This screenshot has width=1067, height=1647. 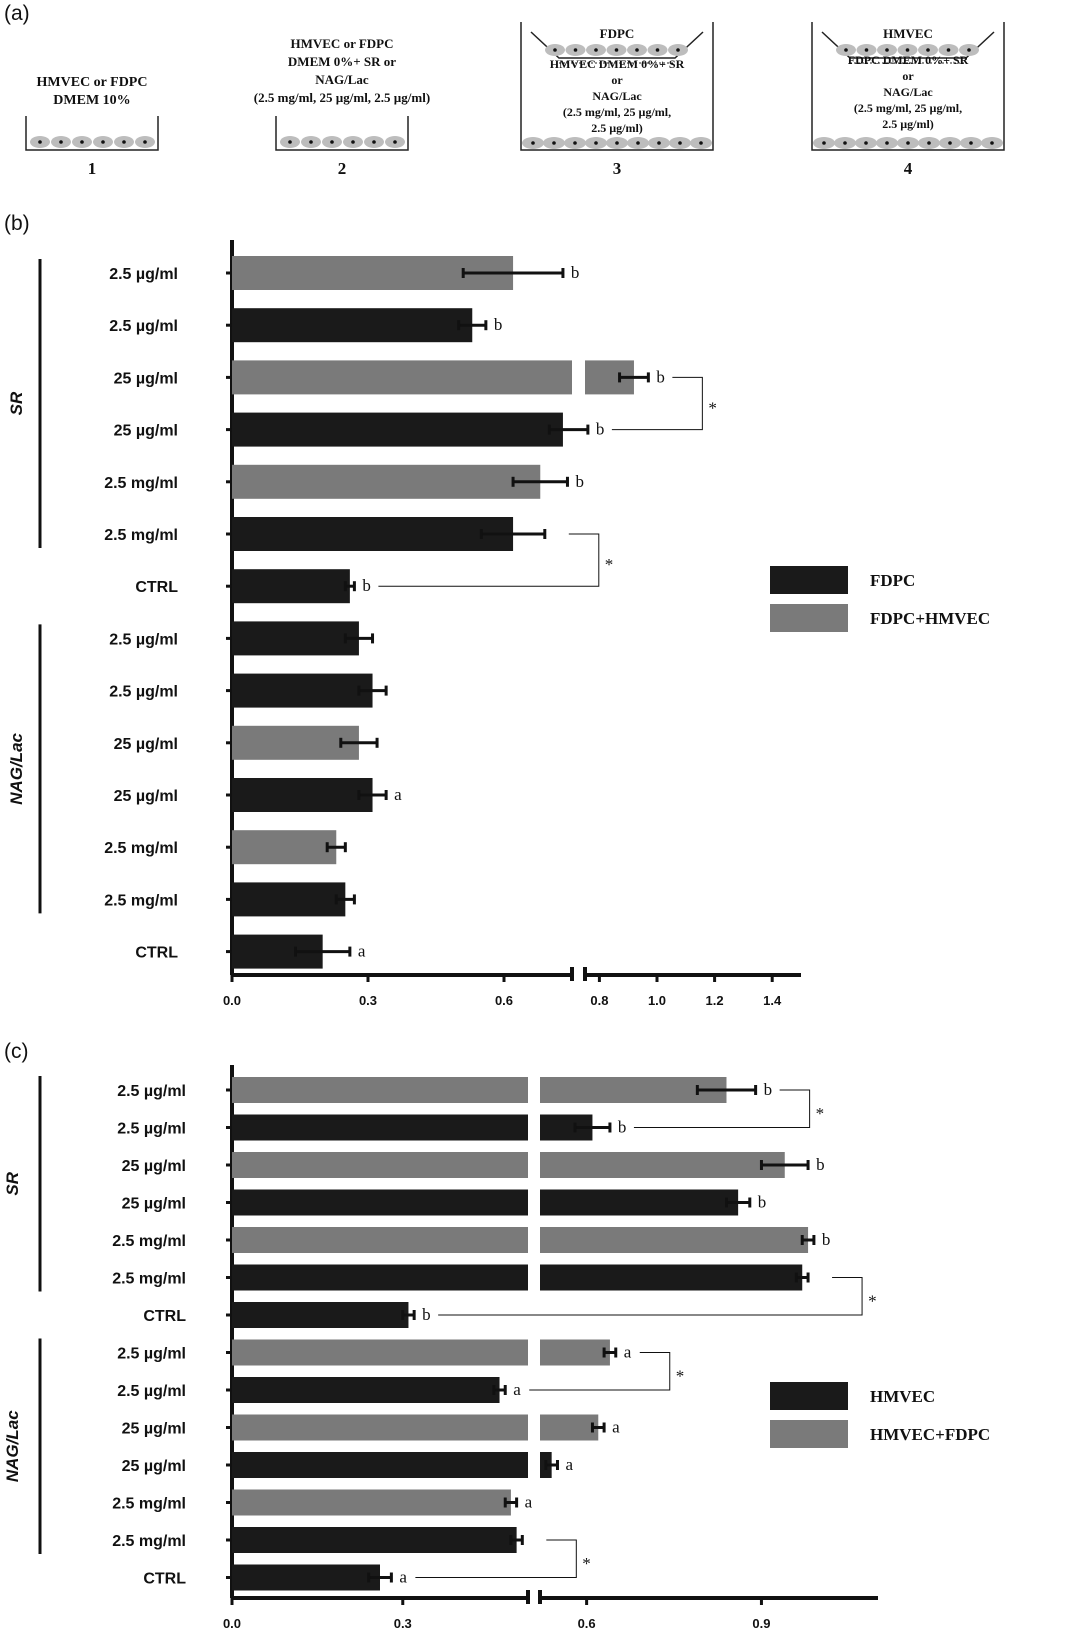 I want to click on schematic-top-label: FDPC, so click(x=617, y=33).